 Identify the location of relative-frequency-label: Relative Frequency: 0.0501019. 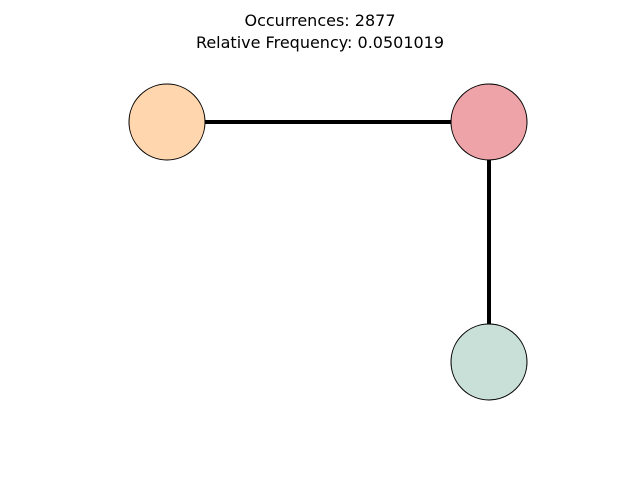
(320, 42).